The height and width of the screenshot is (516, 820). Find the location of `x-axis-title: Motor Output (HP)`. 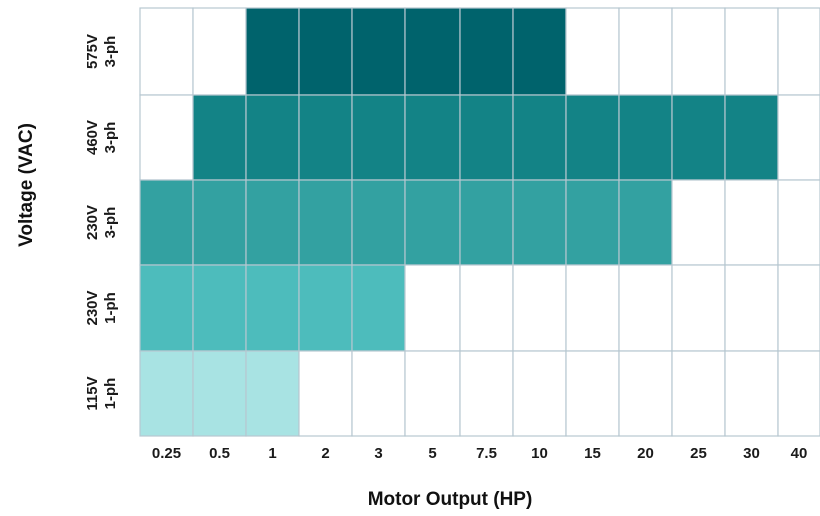

x-axis-title: Motor Output (HP) is located at coordinates (450, 499).